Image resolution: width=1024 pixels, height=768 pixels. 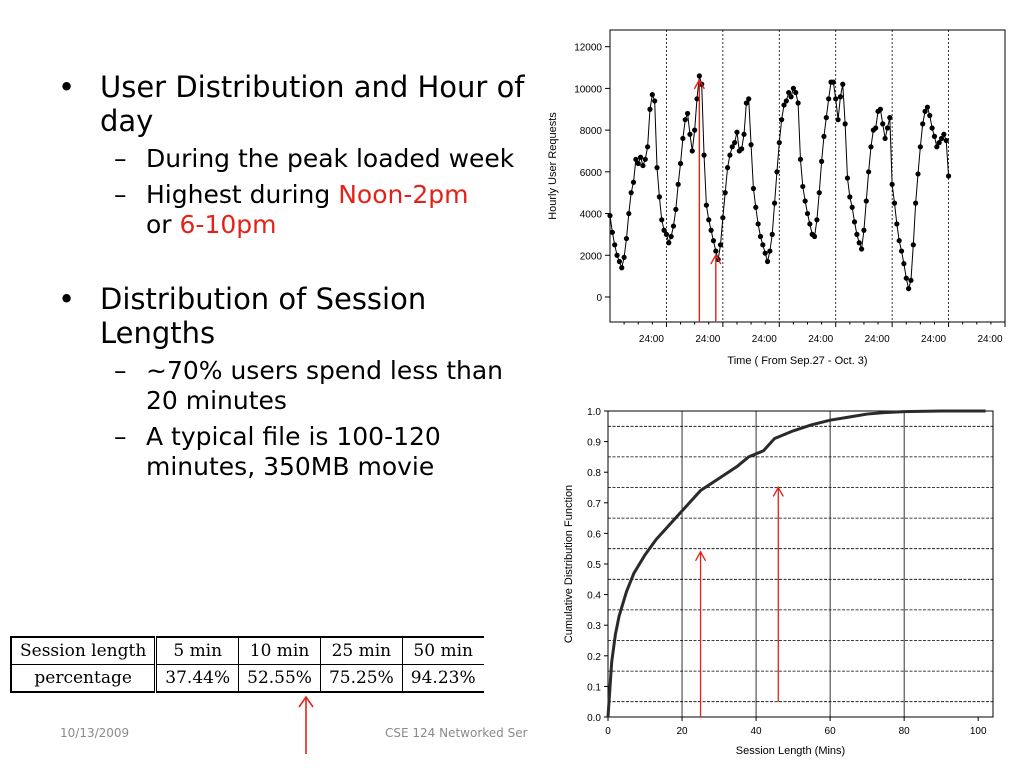 What do you see at coordinates (569, 564) in the screenshot?
I see `y-axis-label: Cumulative Distribution Function` at bounding box center [569, 564].